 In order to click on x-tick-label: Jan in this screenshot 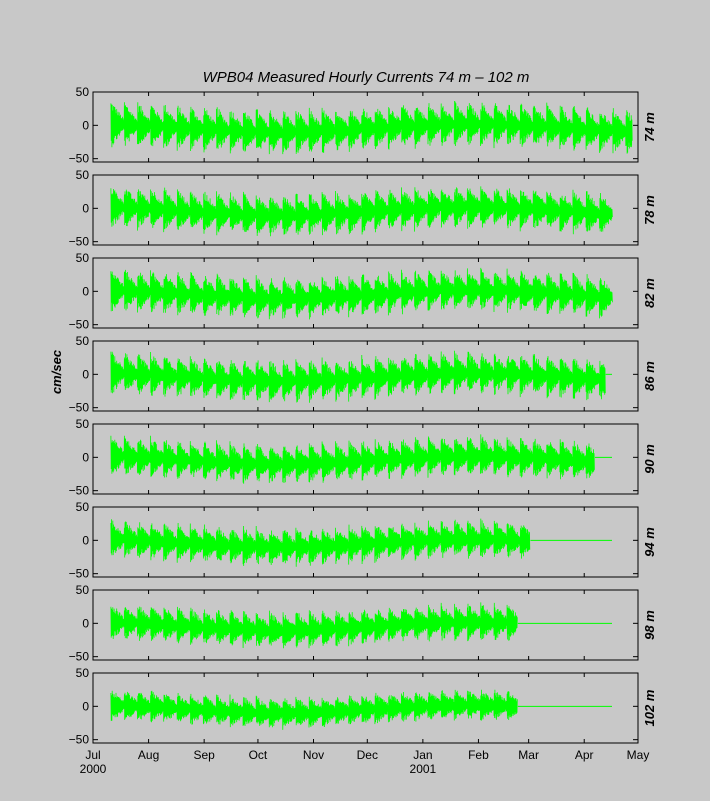, I will do `click(422, 755)`.